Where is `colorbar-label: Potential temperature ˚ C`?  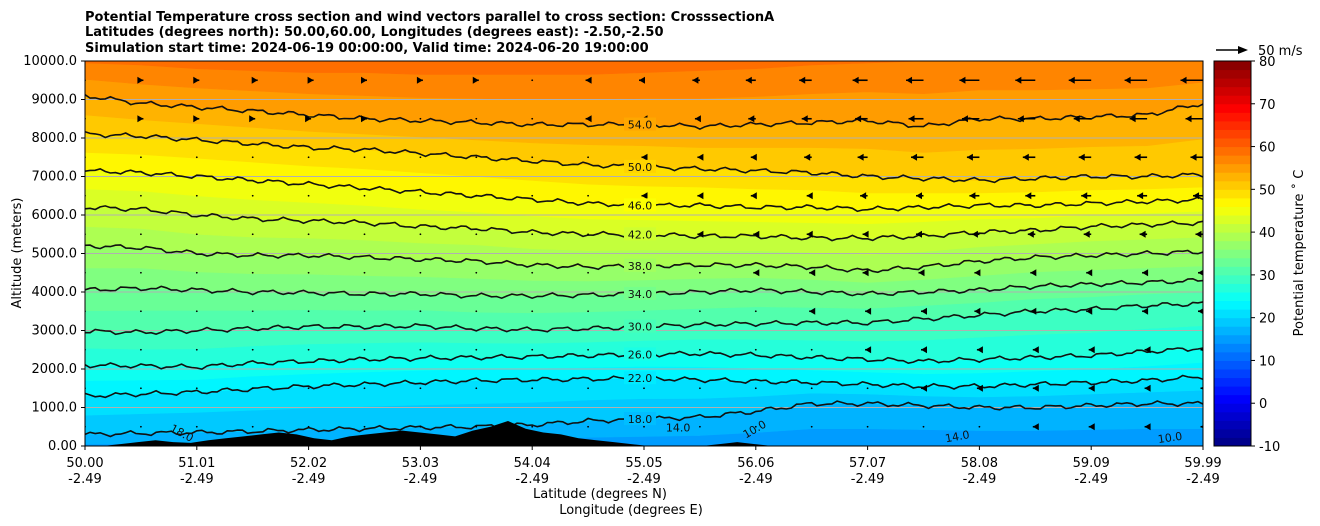 colorbar-label: Potential temperature ˚ C is located at coordinates (1299, 253).